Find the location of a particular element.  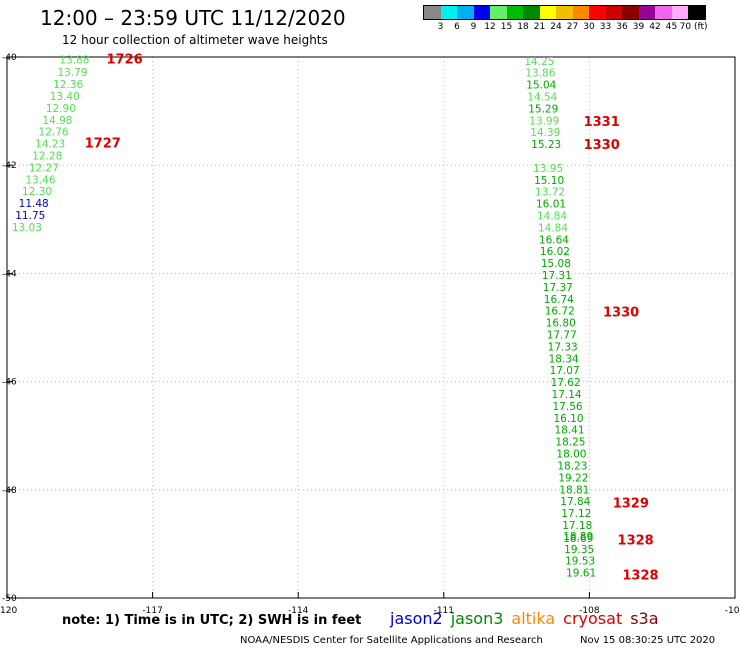

swh-value: 12.30 is located at coordinates (37, 192).